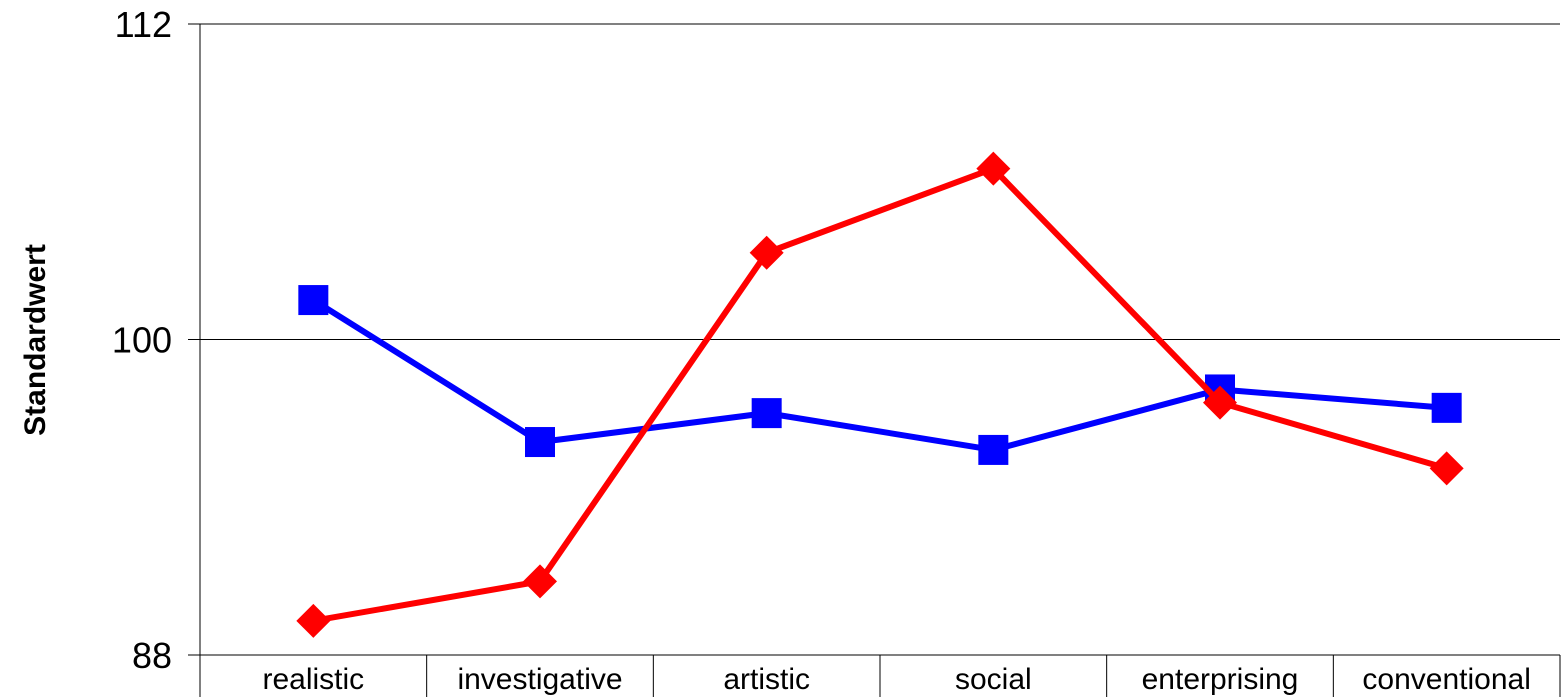  What do you see at coordinates (35, 340) in the screenshot?
I see `y-axis-label: Standardwert` at bounding box center [35, 340].